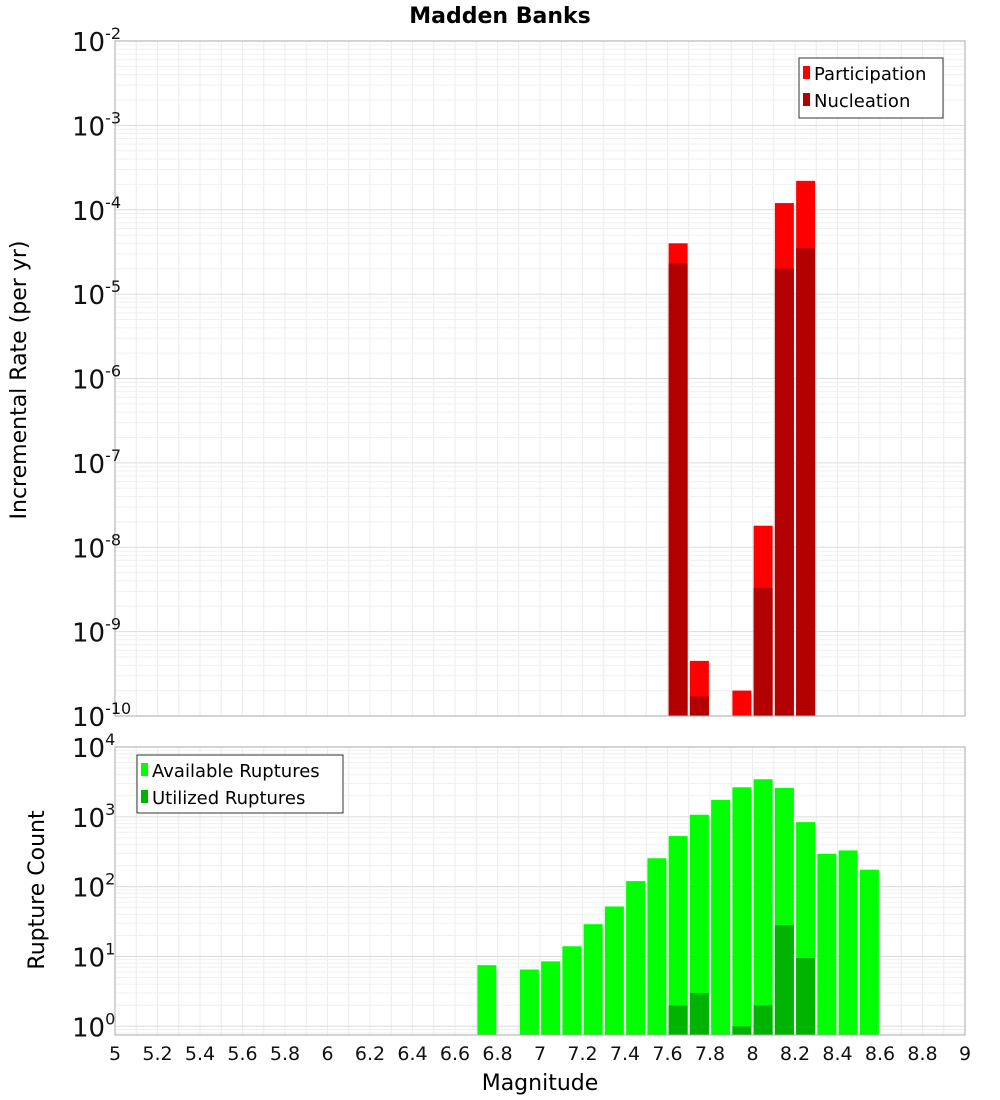  What do you see at coordinates (115, 1054) in the screenshot?
I see `x-tick-label: 5` at bounding box center [115, 1054].